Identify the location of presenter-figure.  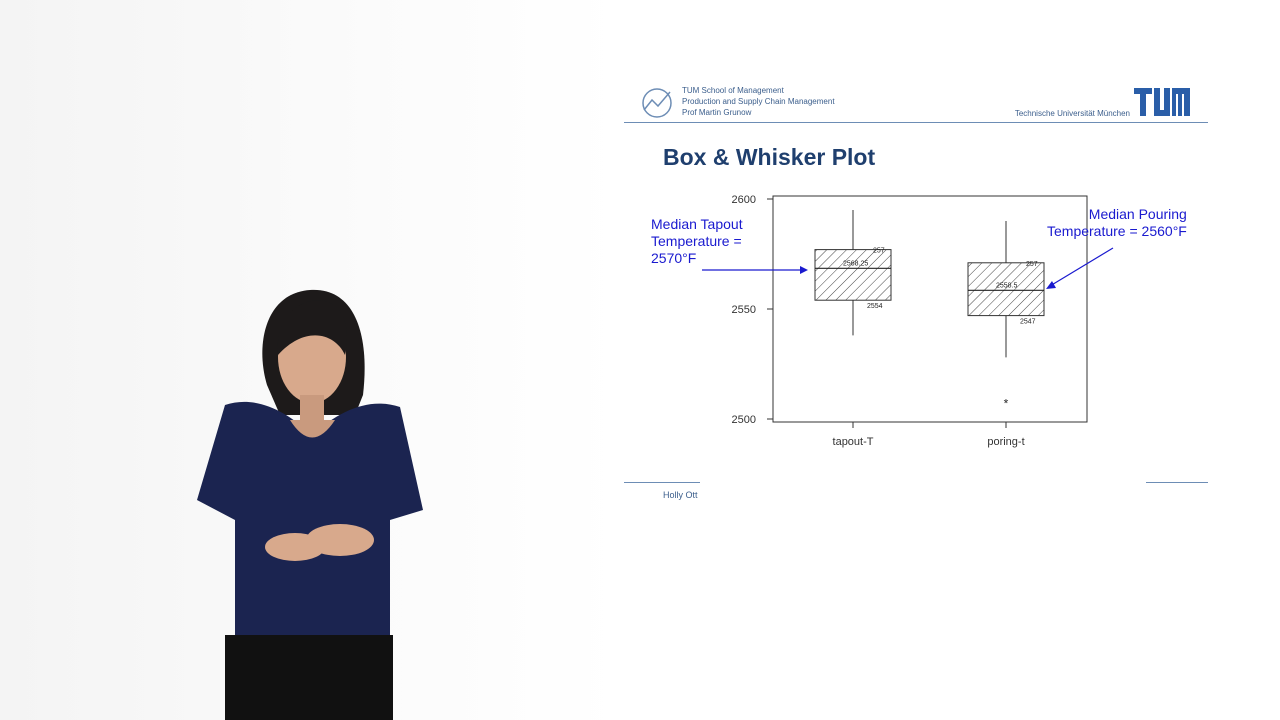
(310, 504).